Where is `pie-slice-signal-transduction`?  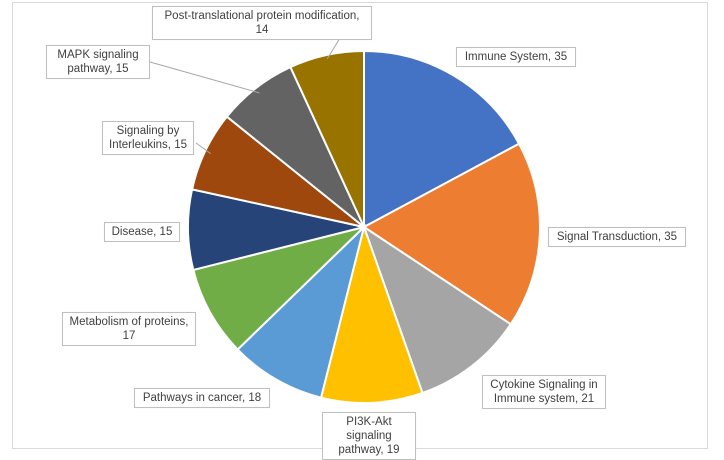
pie-slice-signal-transduction is located at coordinates (451, 234).